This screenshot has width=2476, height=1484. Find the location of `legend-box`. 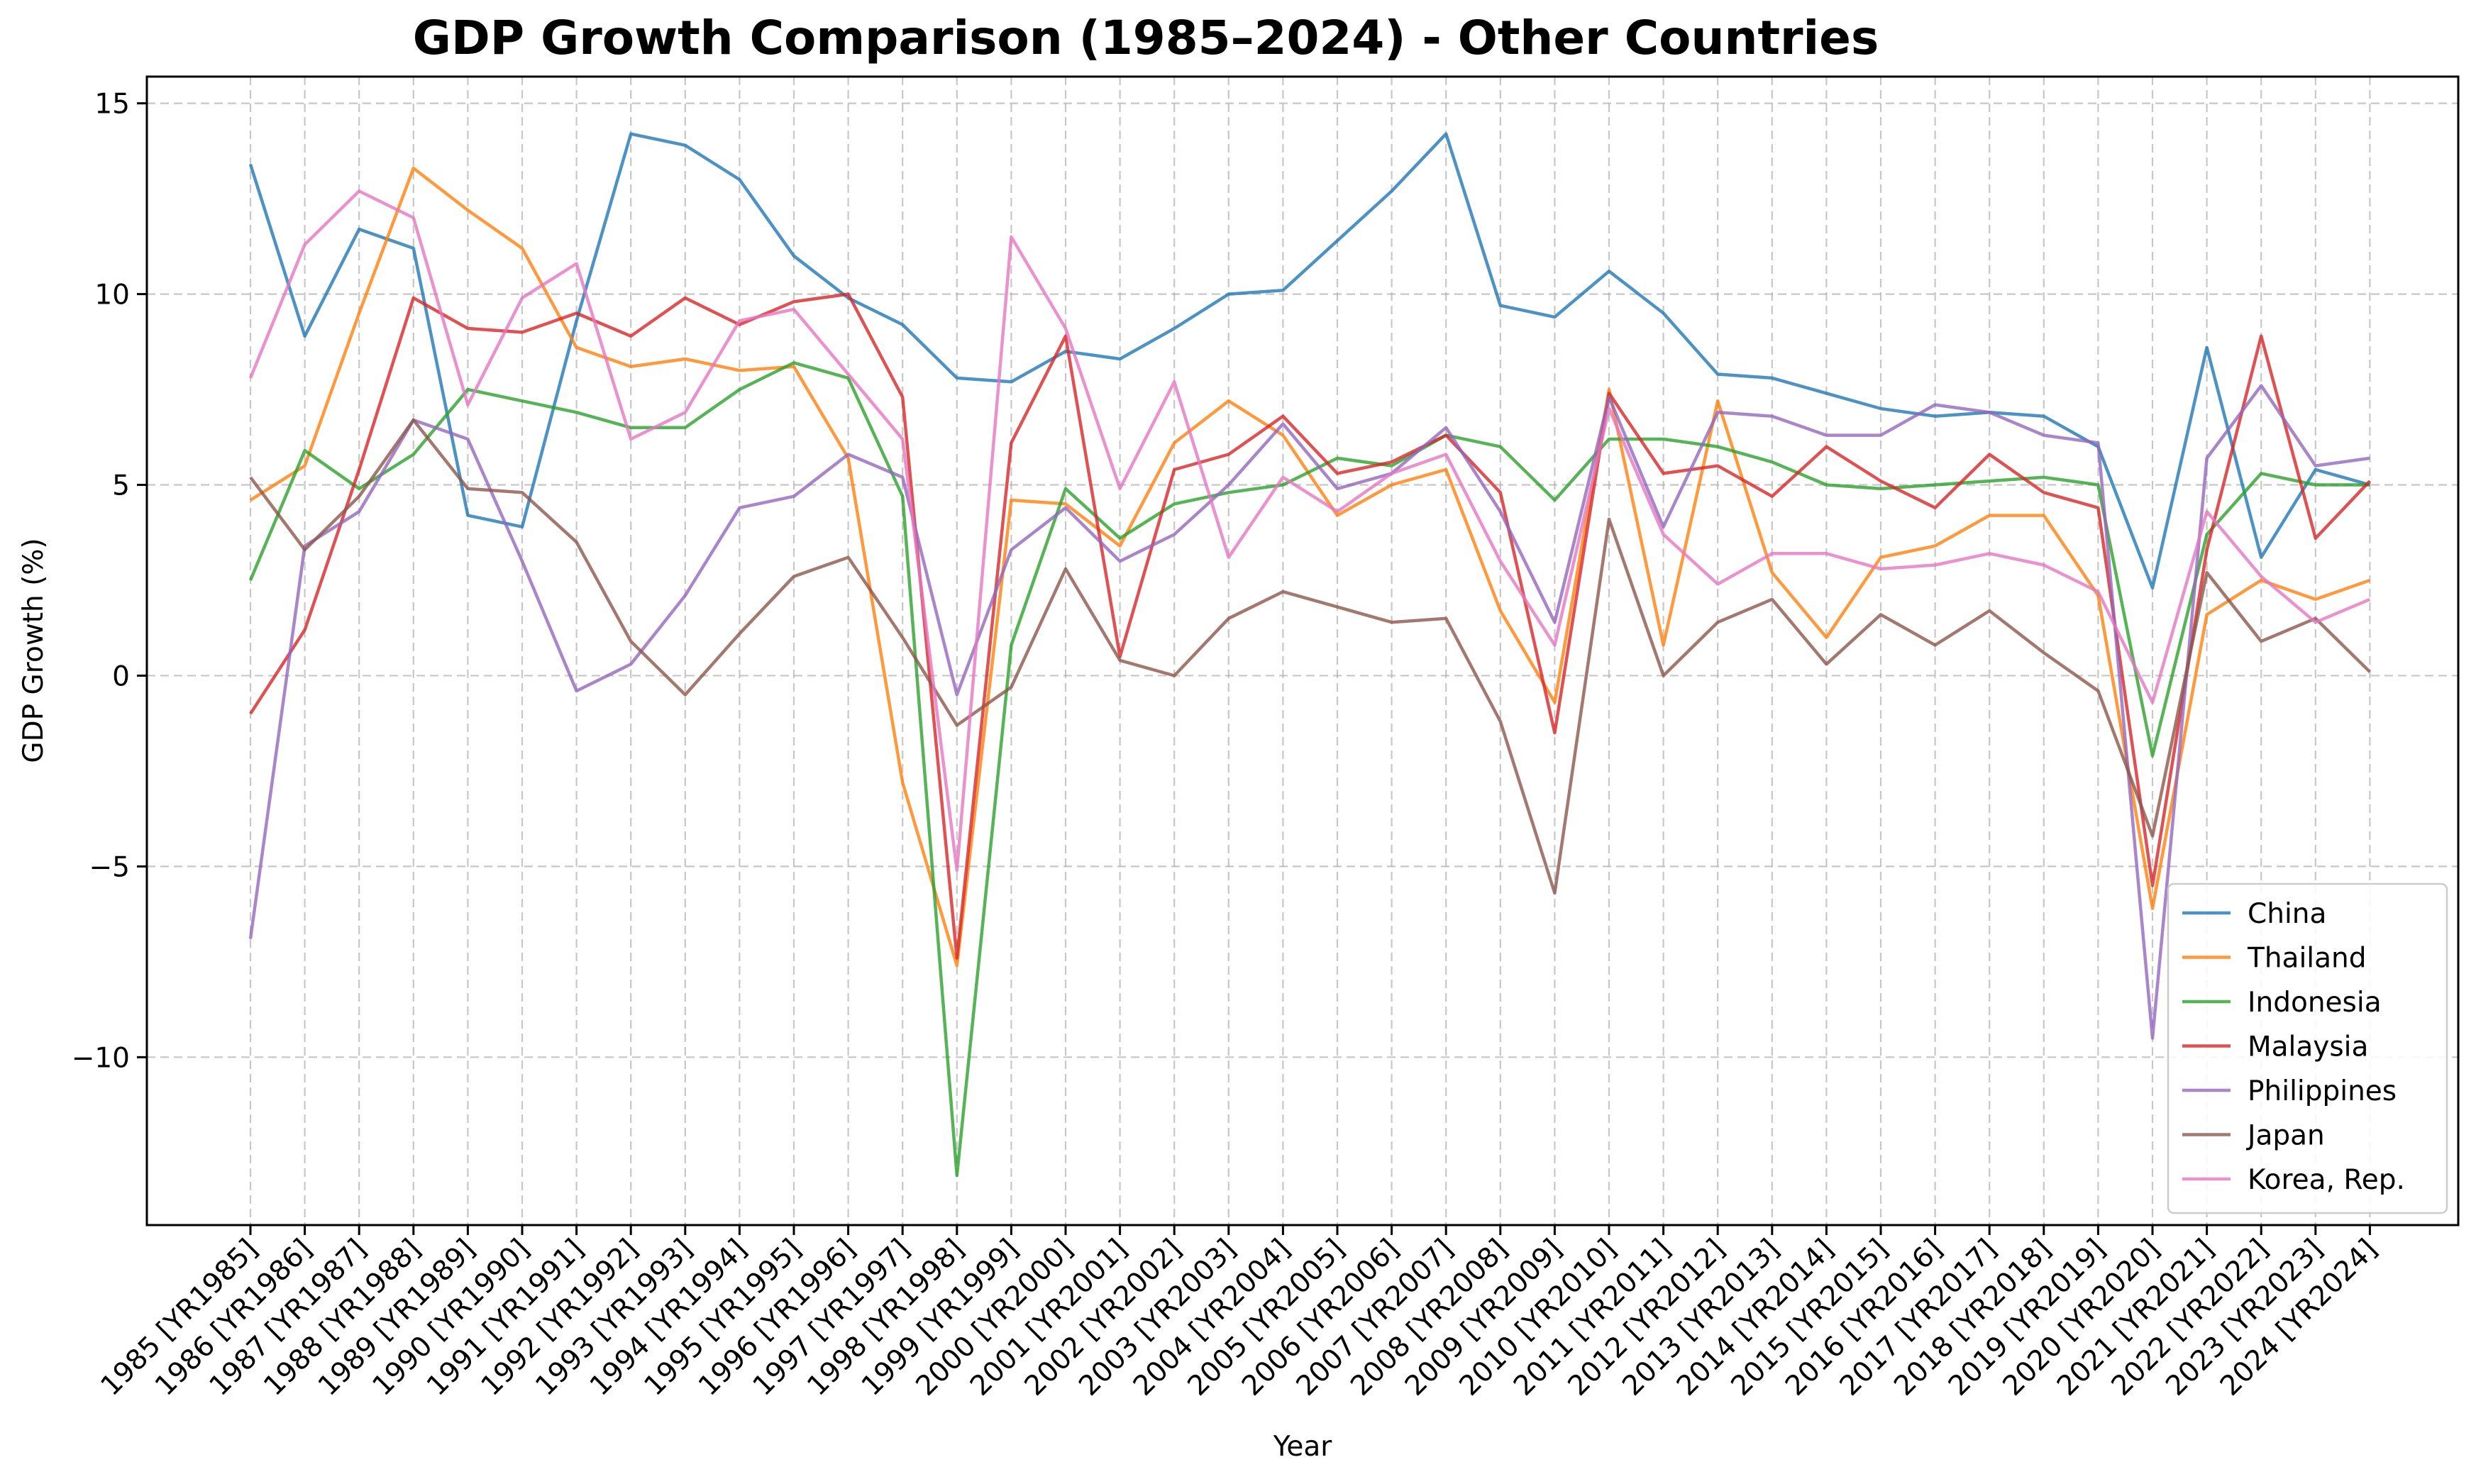

legend-box is located at coordinates (2307, 1048).